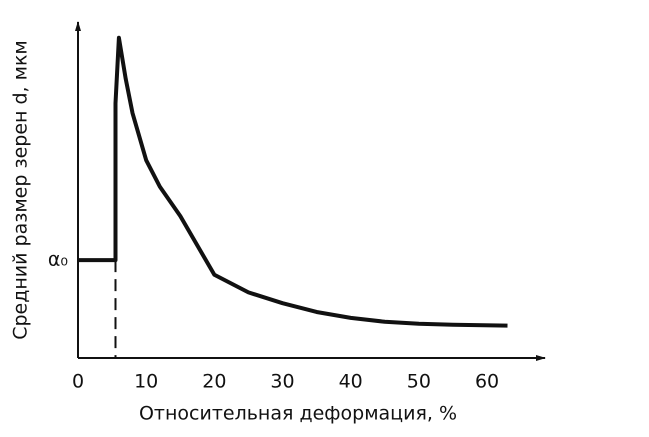 The width and height of the screenshot is (649, 437). What do you see at coordinates (21, 190) in the screenshot?
I see `y-axis-label: Средний размер зерен d, мкм` at bounding box center [21, 190].